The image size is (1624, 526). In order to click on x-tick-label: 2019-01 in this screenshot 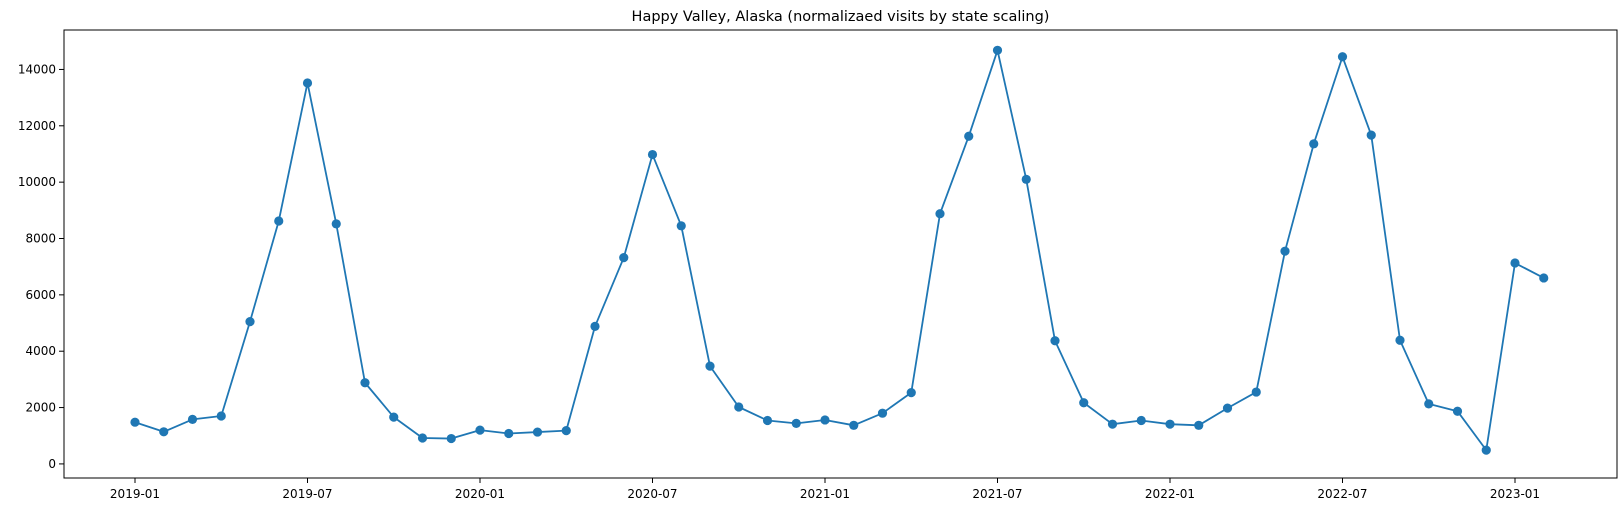, I will do `click(135, 494)`.